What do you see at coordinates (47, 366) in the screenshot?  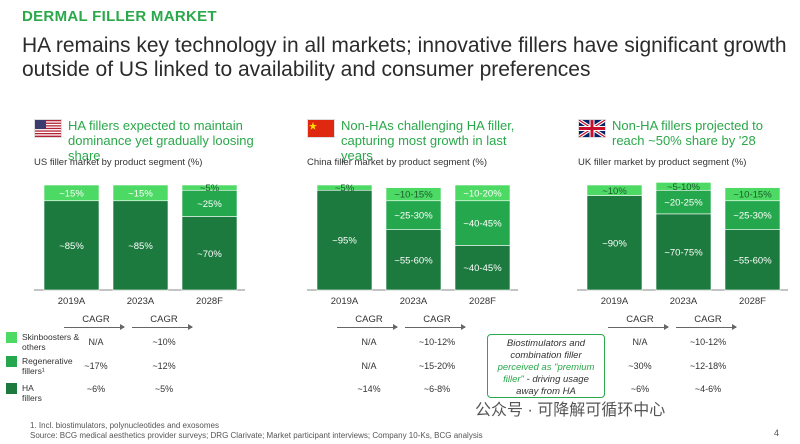 I see `legend-label: Regenerative fillers¹` at bounding box center [47, 366].